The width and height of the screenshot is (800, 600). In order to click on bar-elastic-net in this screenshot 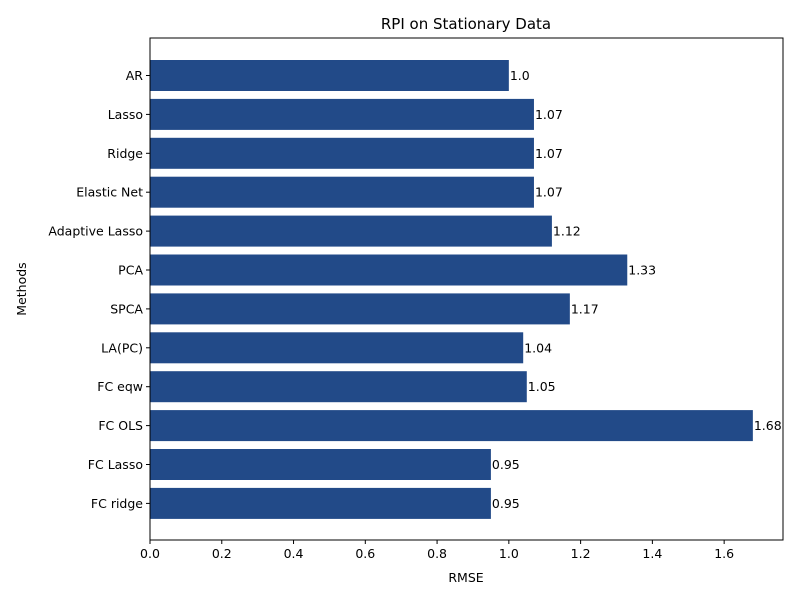, I will do `click(342, 192)`.